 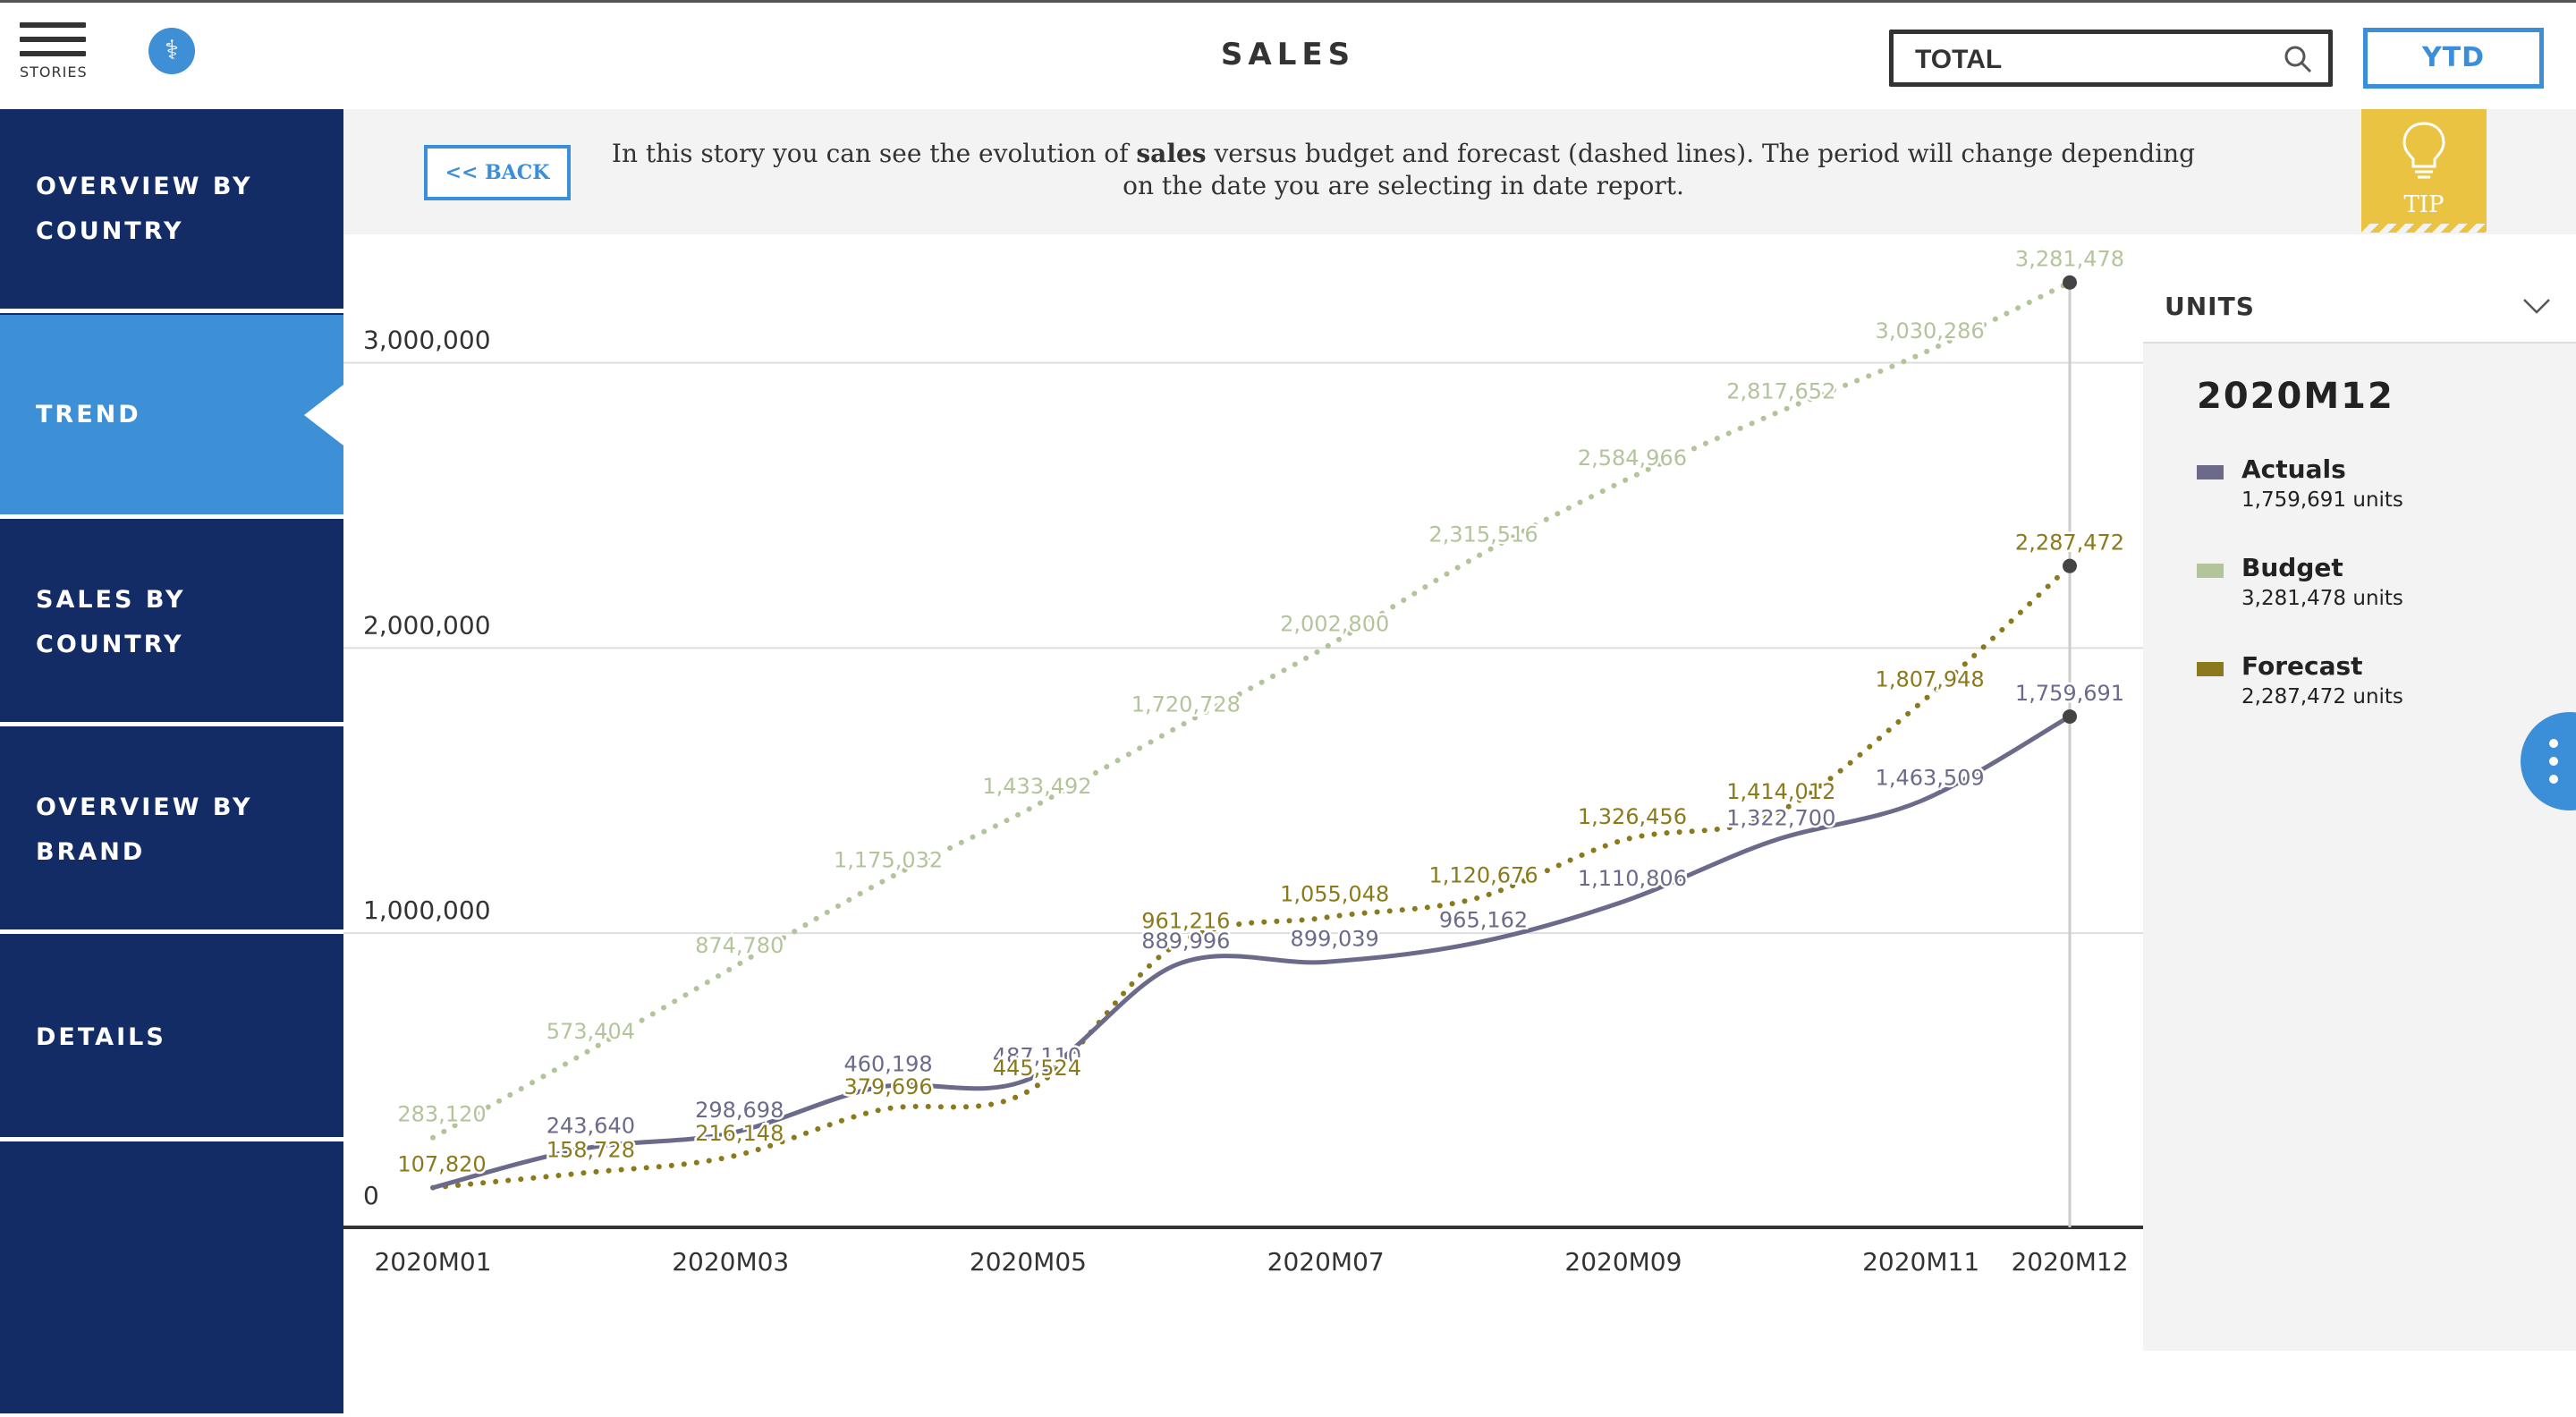 I want to click on data-label-forecast: 216,148, so click(x=739, y=1133).